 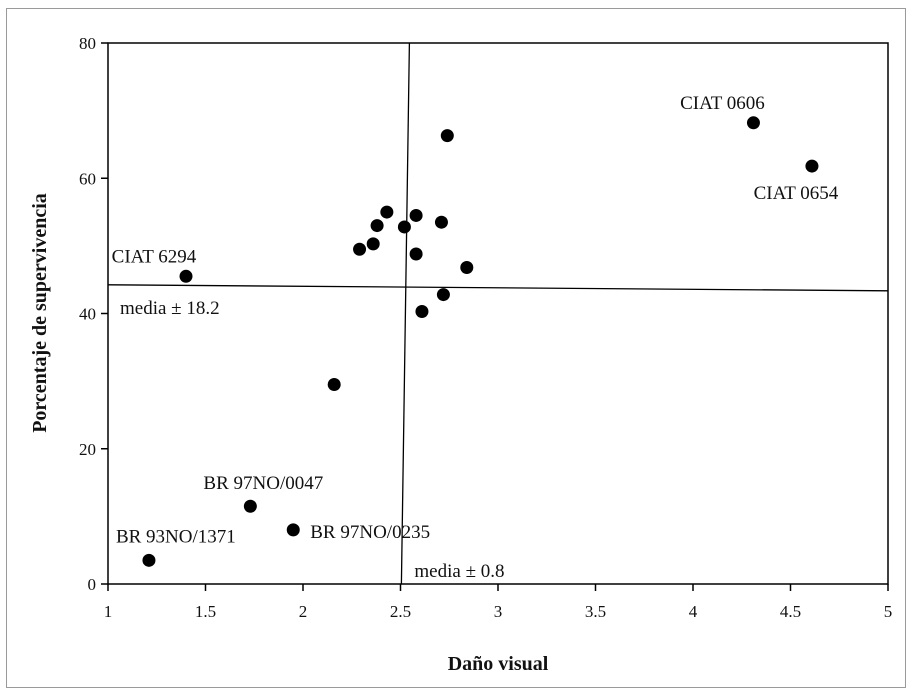 What do you see at coordinates (170, 308) in the screenshot?
I see `horizontal-mean-label: media ± 18.2` at bounding box center [170, 308].